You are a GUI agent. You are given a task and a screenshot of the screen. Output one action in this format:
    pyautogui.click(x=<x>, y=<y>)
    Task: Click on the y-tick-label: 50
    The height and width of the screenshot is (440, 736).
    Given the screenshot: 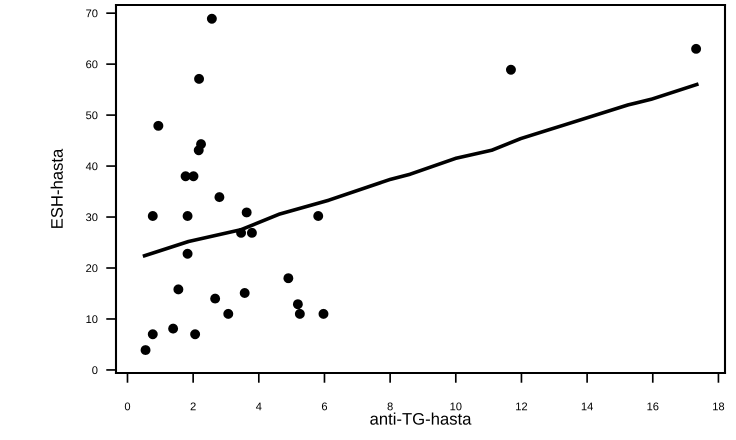 What is the action you would take?
    pyautogui.click(x=92, y=115)
    